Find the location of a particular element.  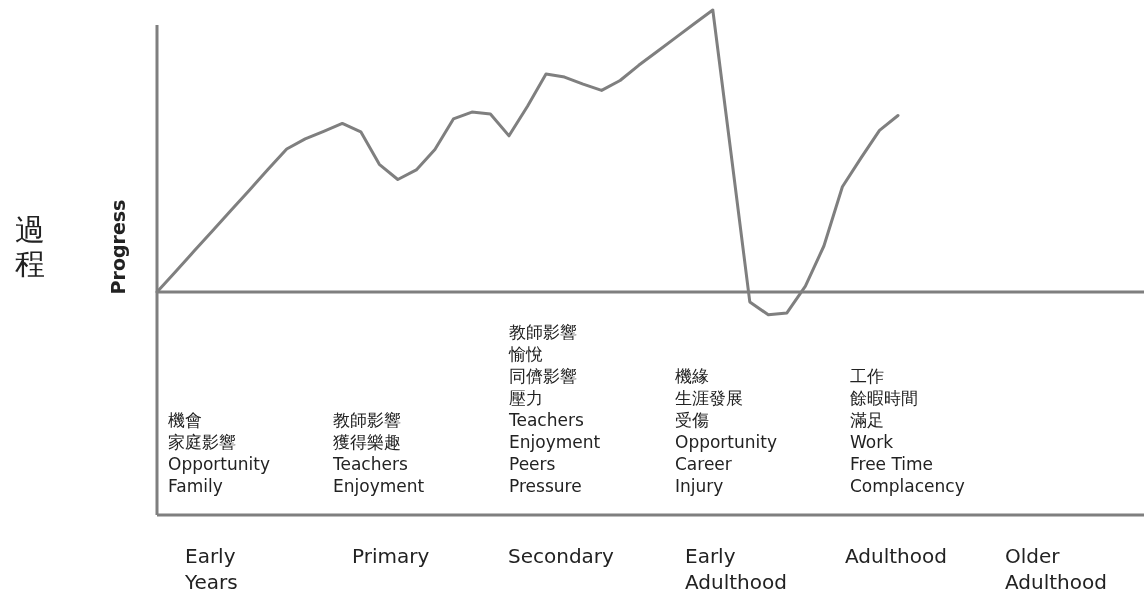

text: Early Adulthood is located at coordinates (736, 569).